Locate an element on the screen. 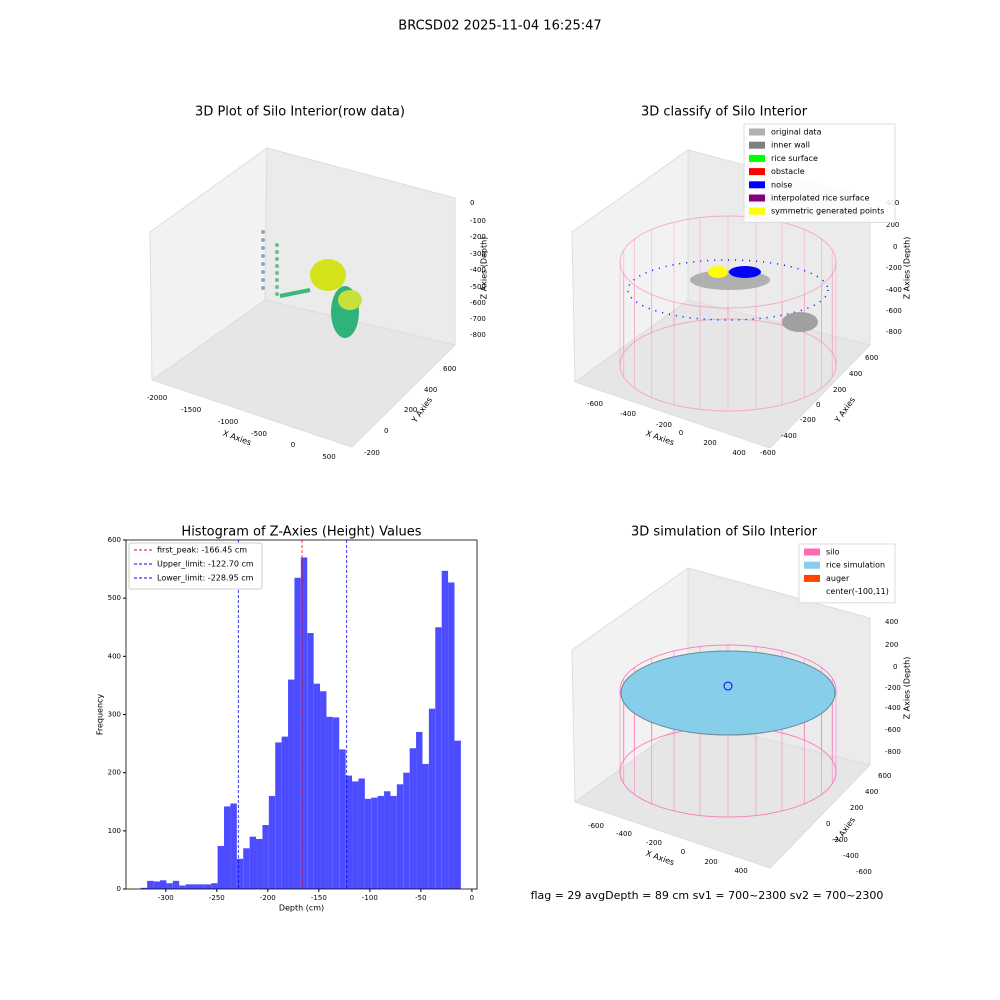  cluster is located at coordinates (350, 300).